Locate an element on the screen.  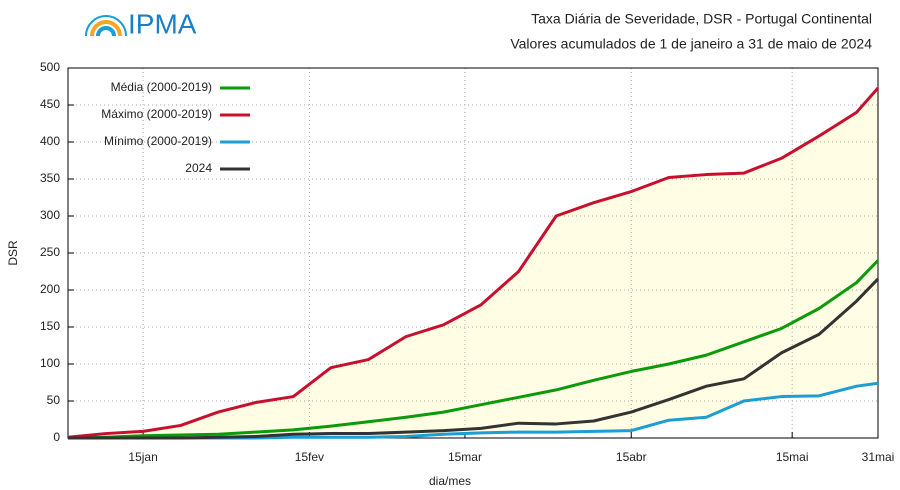
x-tick-label: 15fev is located at coordinates (309, 457).